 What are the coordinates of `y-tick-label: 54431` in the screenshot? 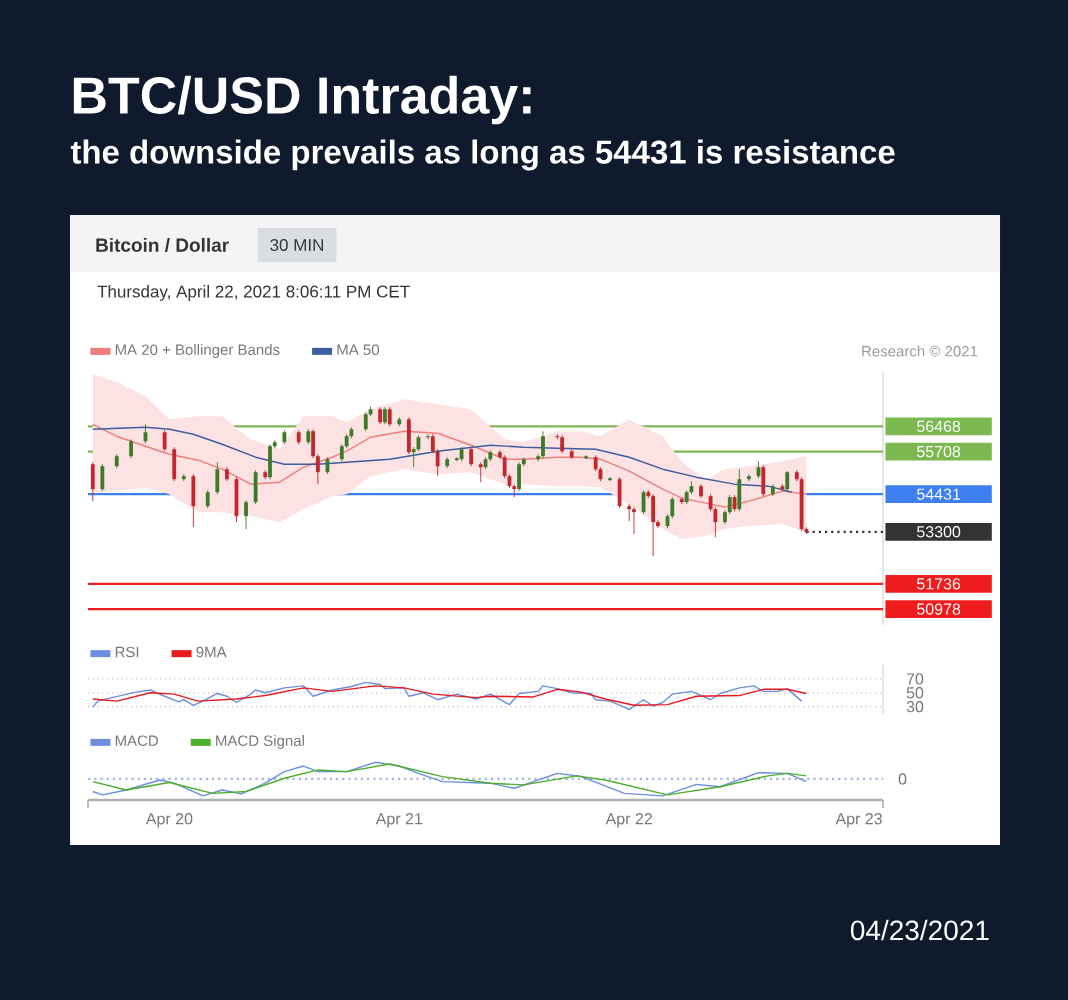 It's located at (938, 494).